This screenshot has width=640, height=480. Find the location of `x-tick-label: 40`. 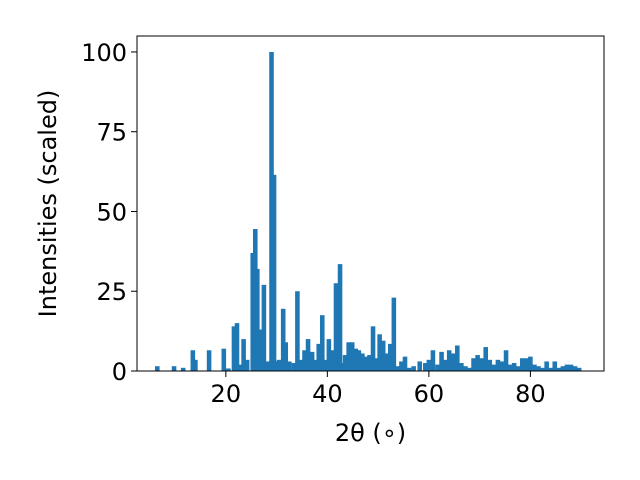

x-tick-label: 40 is located at coordinates (327, 394).